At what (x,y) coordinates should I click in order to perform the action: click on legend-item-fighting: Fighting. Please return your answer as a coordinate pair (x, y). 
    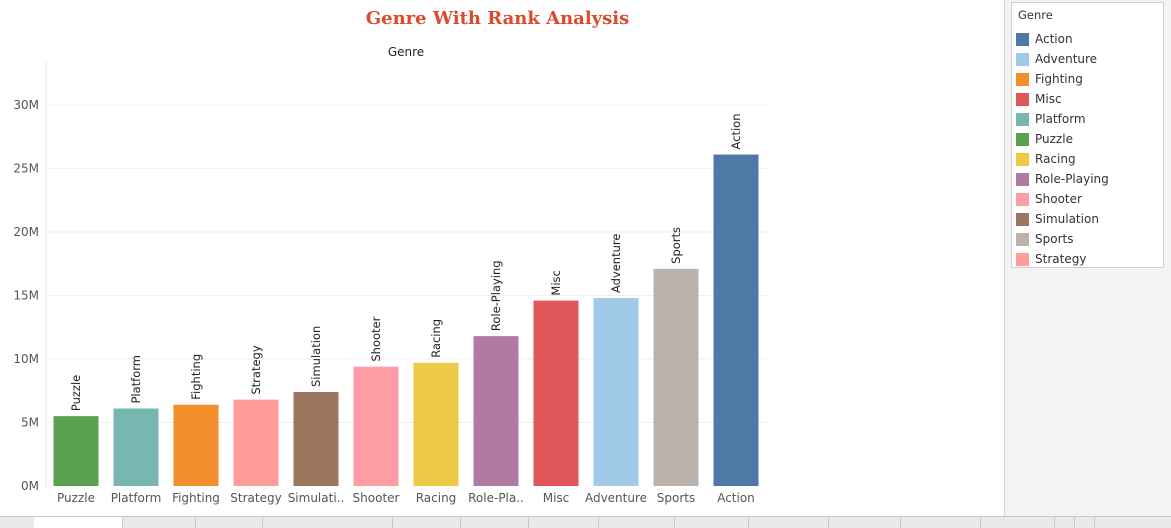
    Looking at the image, I should click on (1049, 79).